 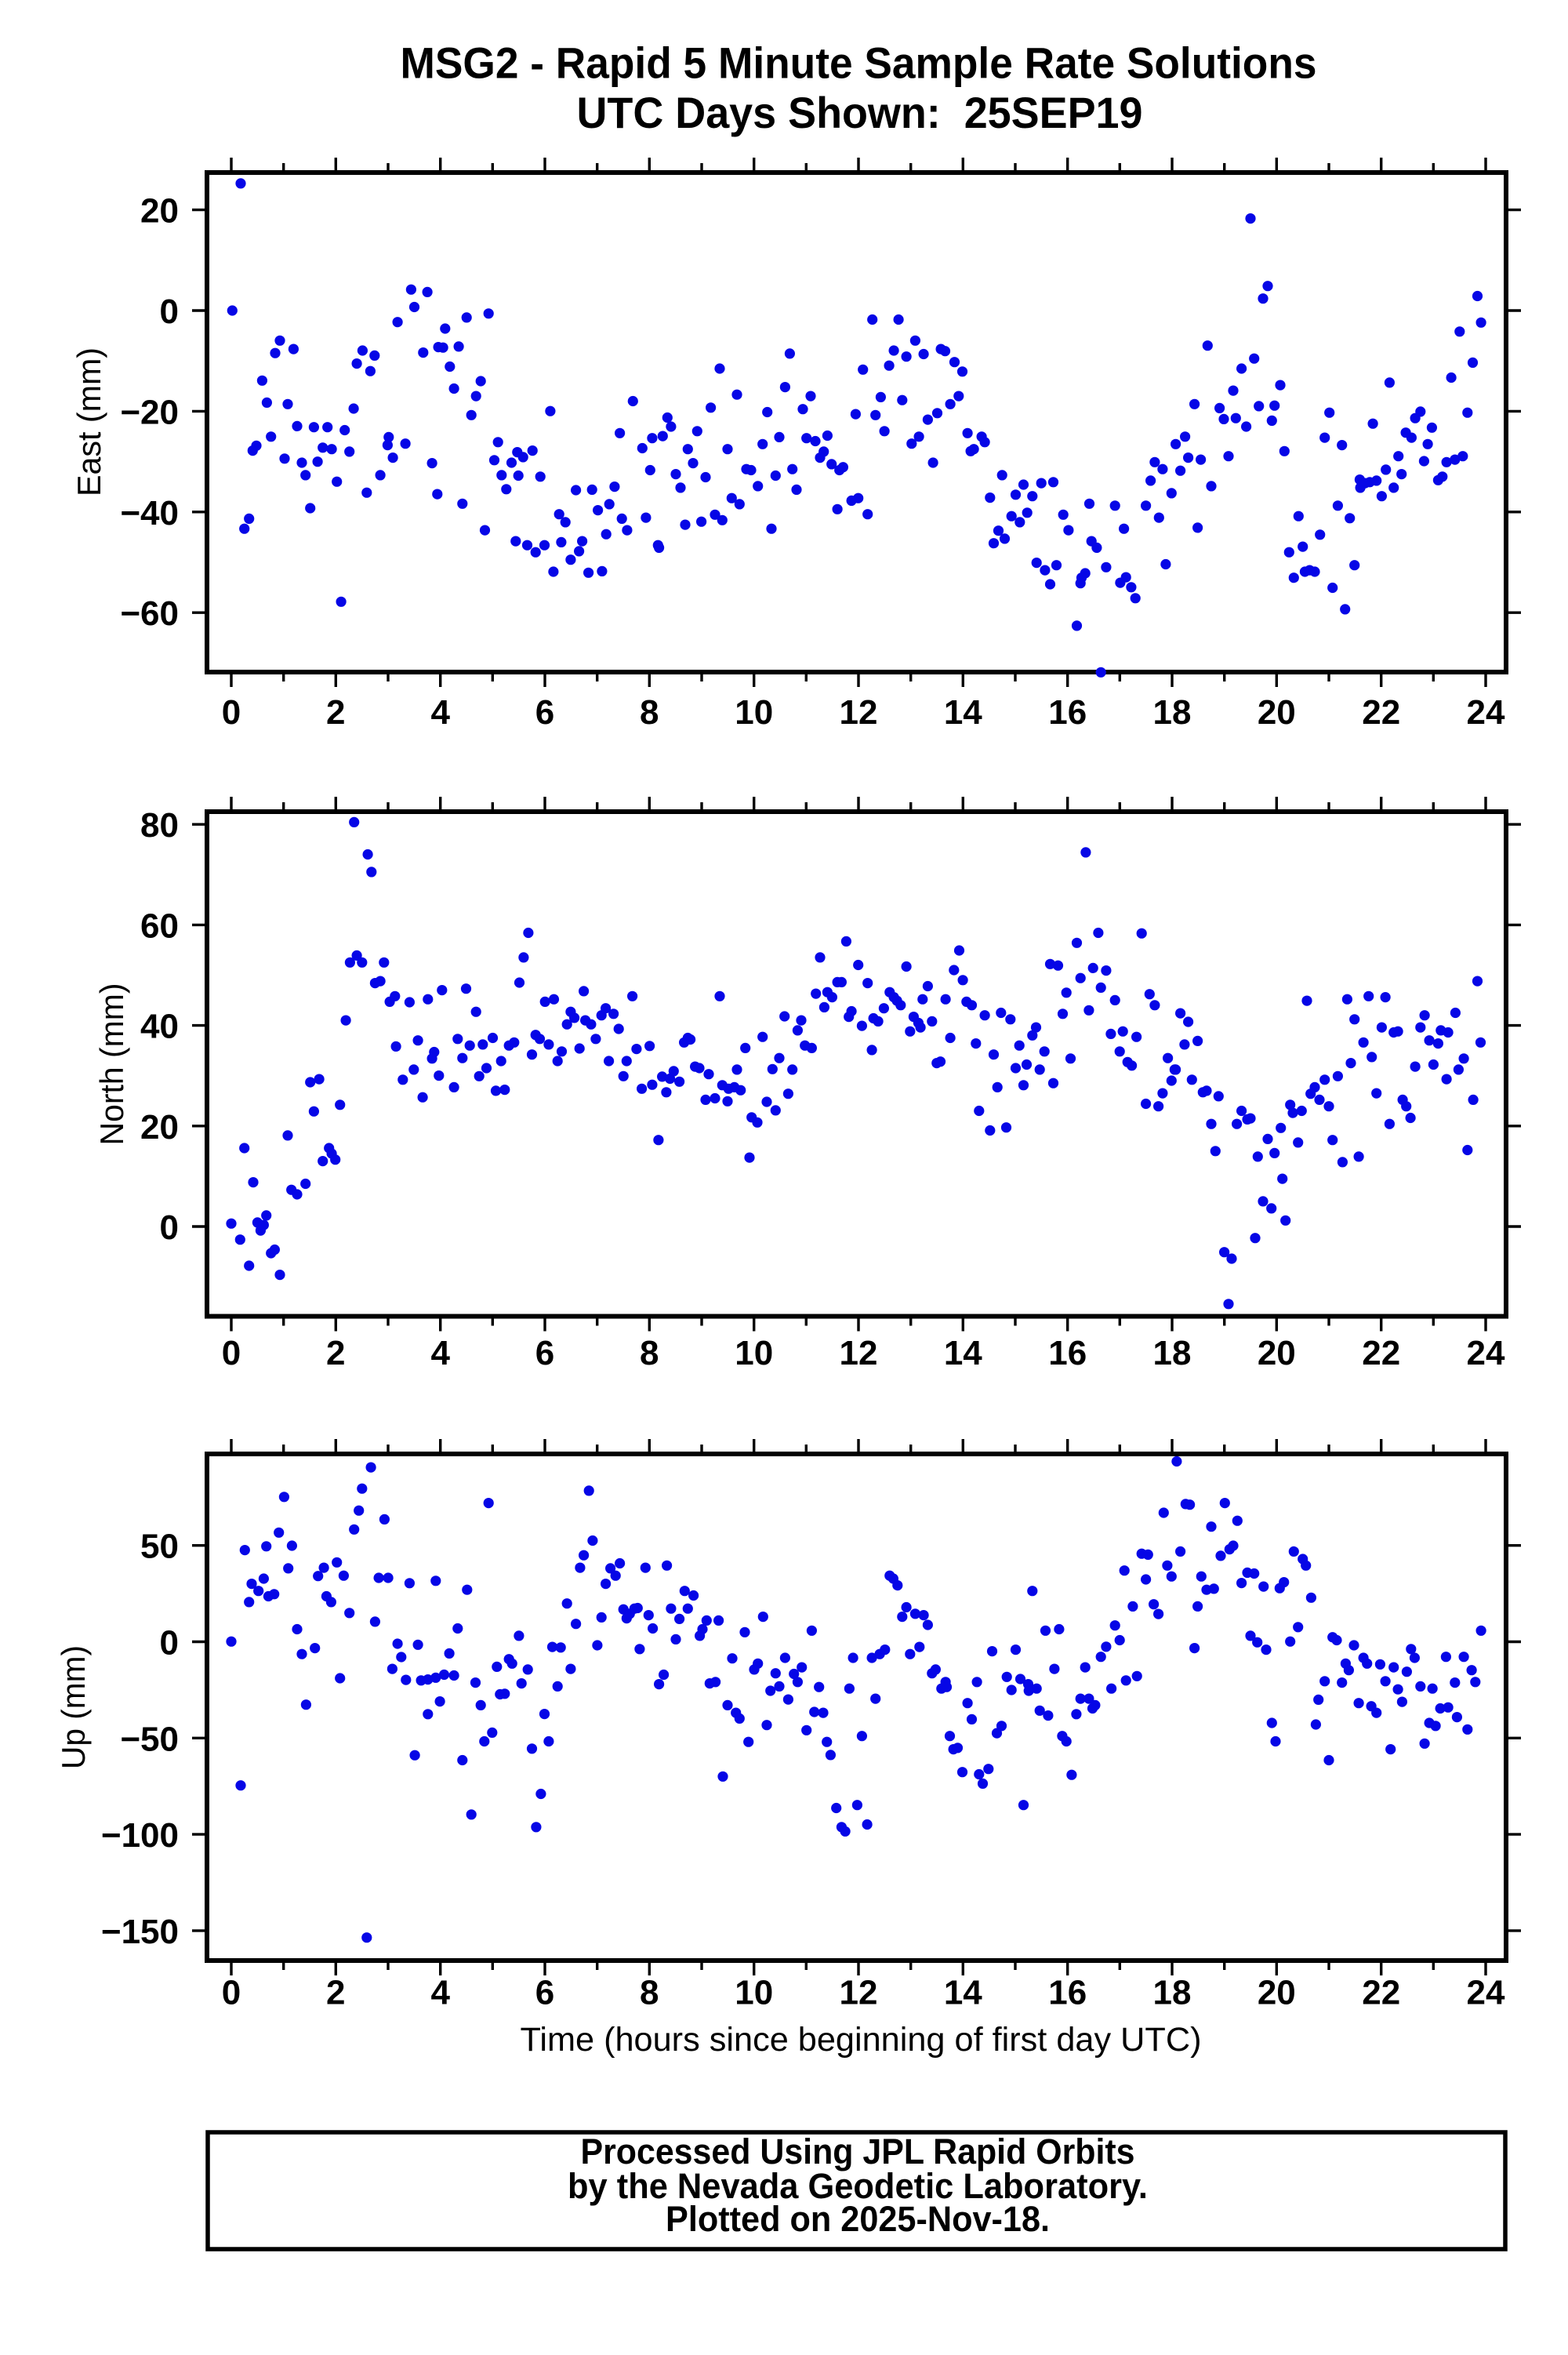 What do you see at coordinates (858, 2186) in the screenshot?
I see `svg-text:by the Nevada Geodetic Laborat: by the Nevada Geodetic Laboratory.` at bounding box center [858, 2186].